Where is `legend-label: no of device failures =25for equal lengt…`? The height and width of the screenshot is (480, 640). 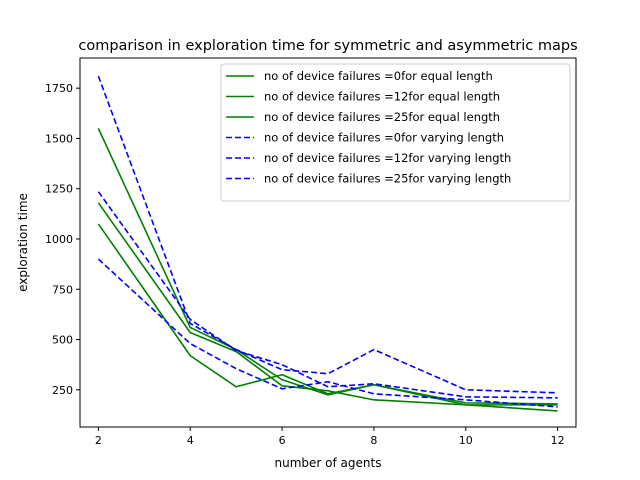
legend-label: no of device failures =25for equal lengt… is located at coordinates (382, 117).